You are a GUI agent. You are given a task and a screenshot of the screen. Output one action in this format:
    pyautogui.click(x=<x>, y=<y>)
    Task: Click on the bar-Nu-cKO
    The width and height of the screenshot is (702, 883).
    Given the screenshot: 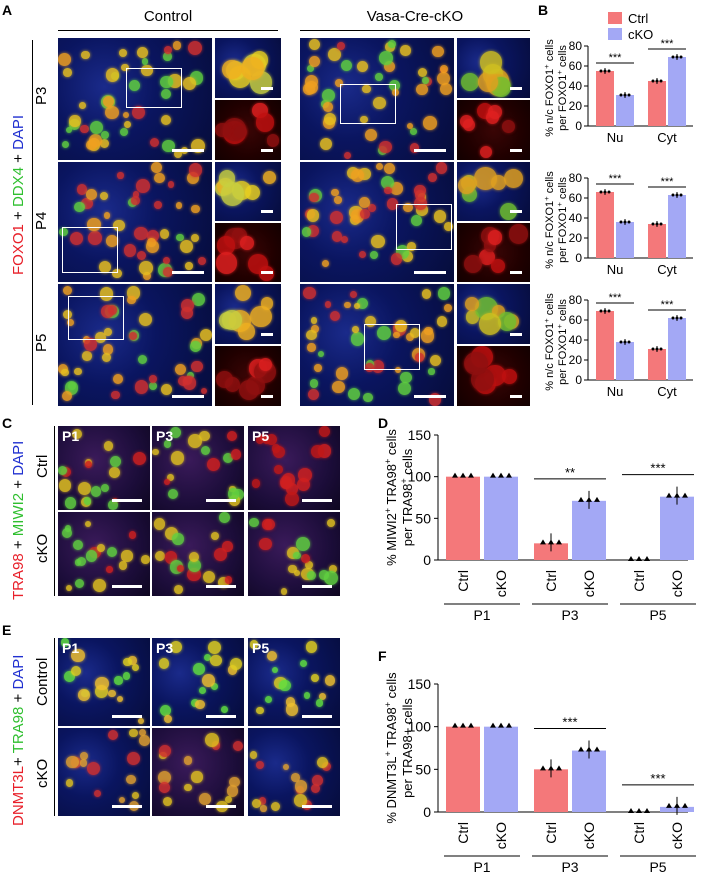 What is the action you would take?
    pyautogui.click(x=625, y=240)
    